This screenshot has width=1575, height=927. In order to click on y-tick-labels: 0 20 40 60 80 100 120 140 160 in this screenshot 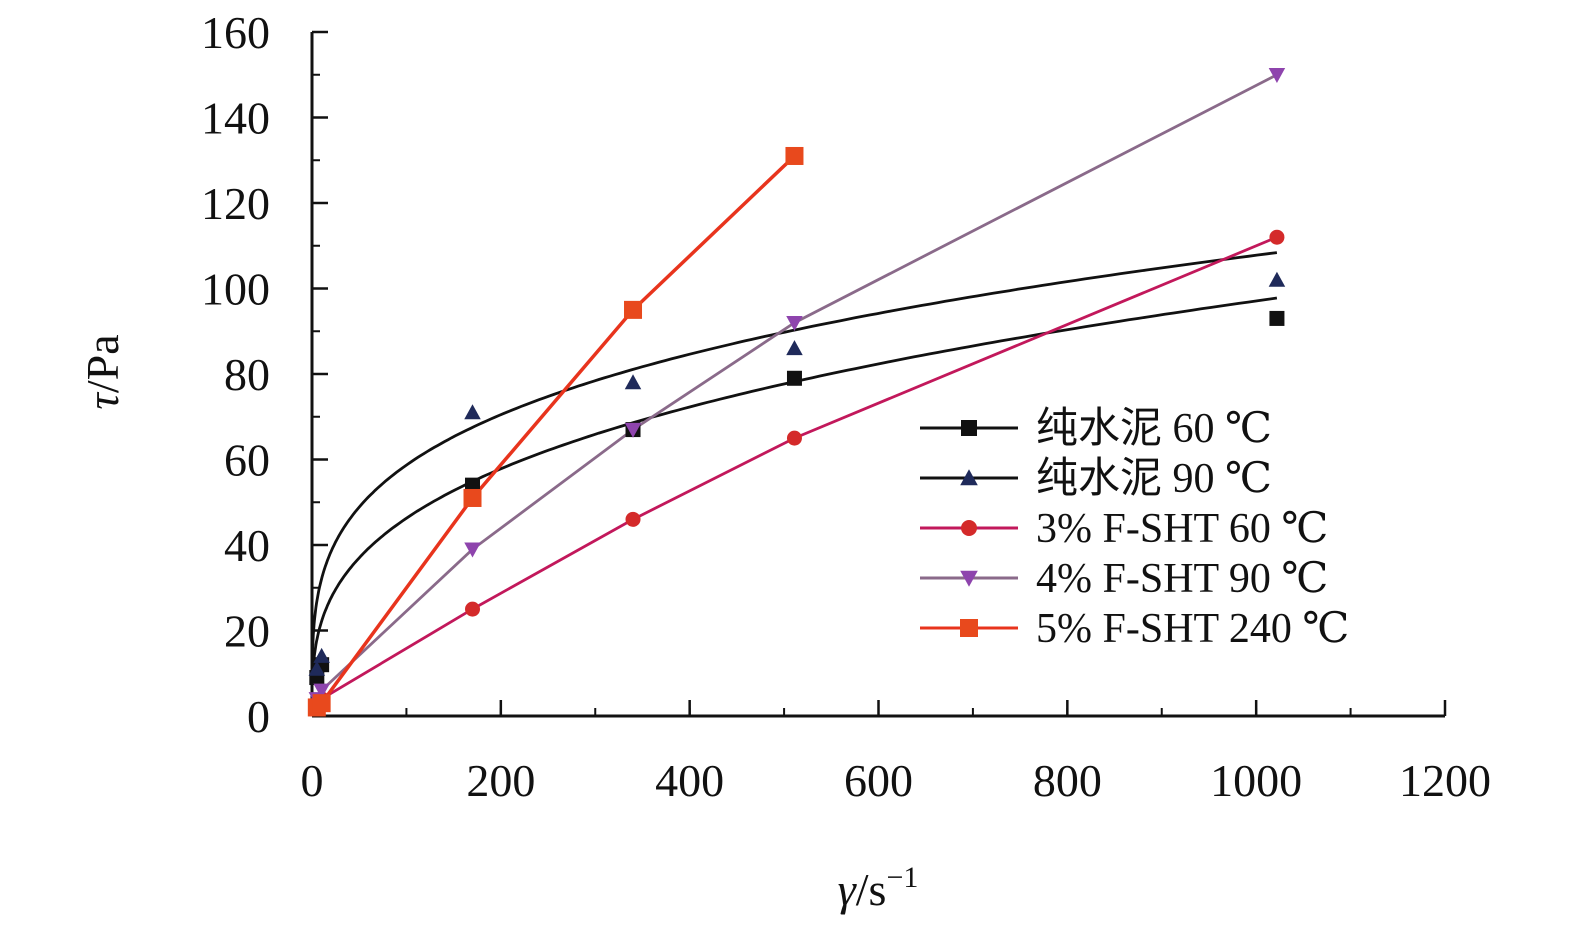, I will do `click(235, 374)`.